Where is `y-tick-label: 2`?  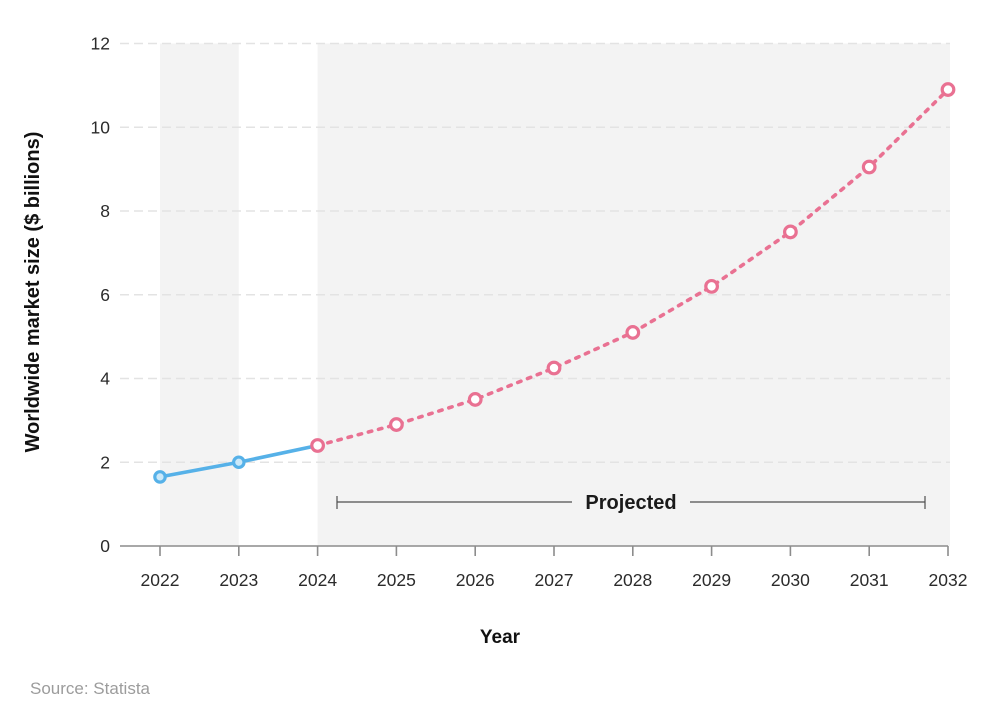 y-tick-label: 2 is located at coordinates (105, 462).